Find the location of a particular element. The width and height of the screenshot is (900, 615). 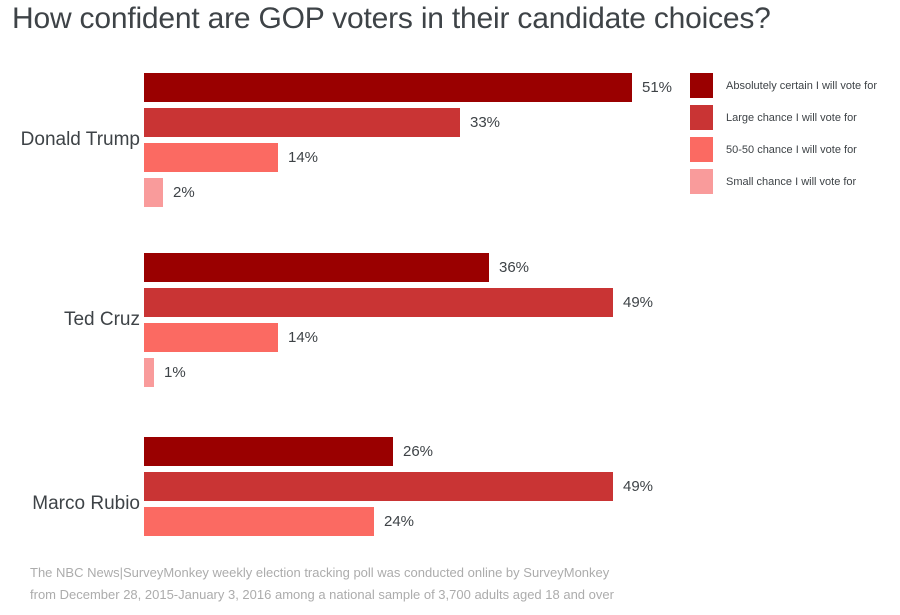

bar-row: 1% is located at coordinates (522, 372).